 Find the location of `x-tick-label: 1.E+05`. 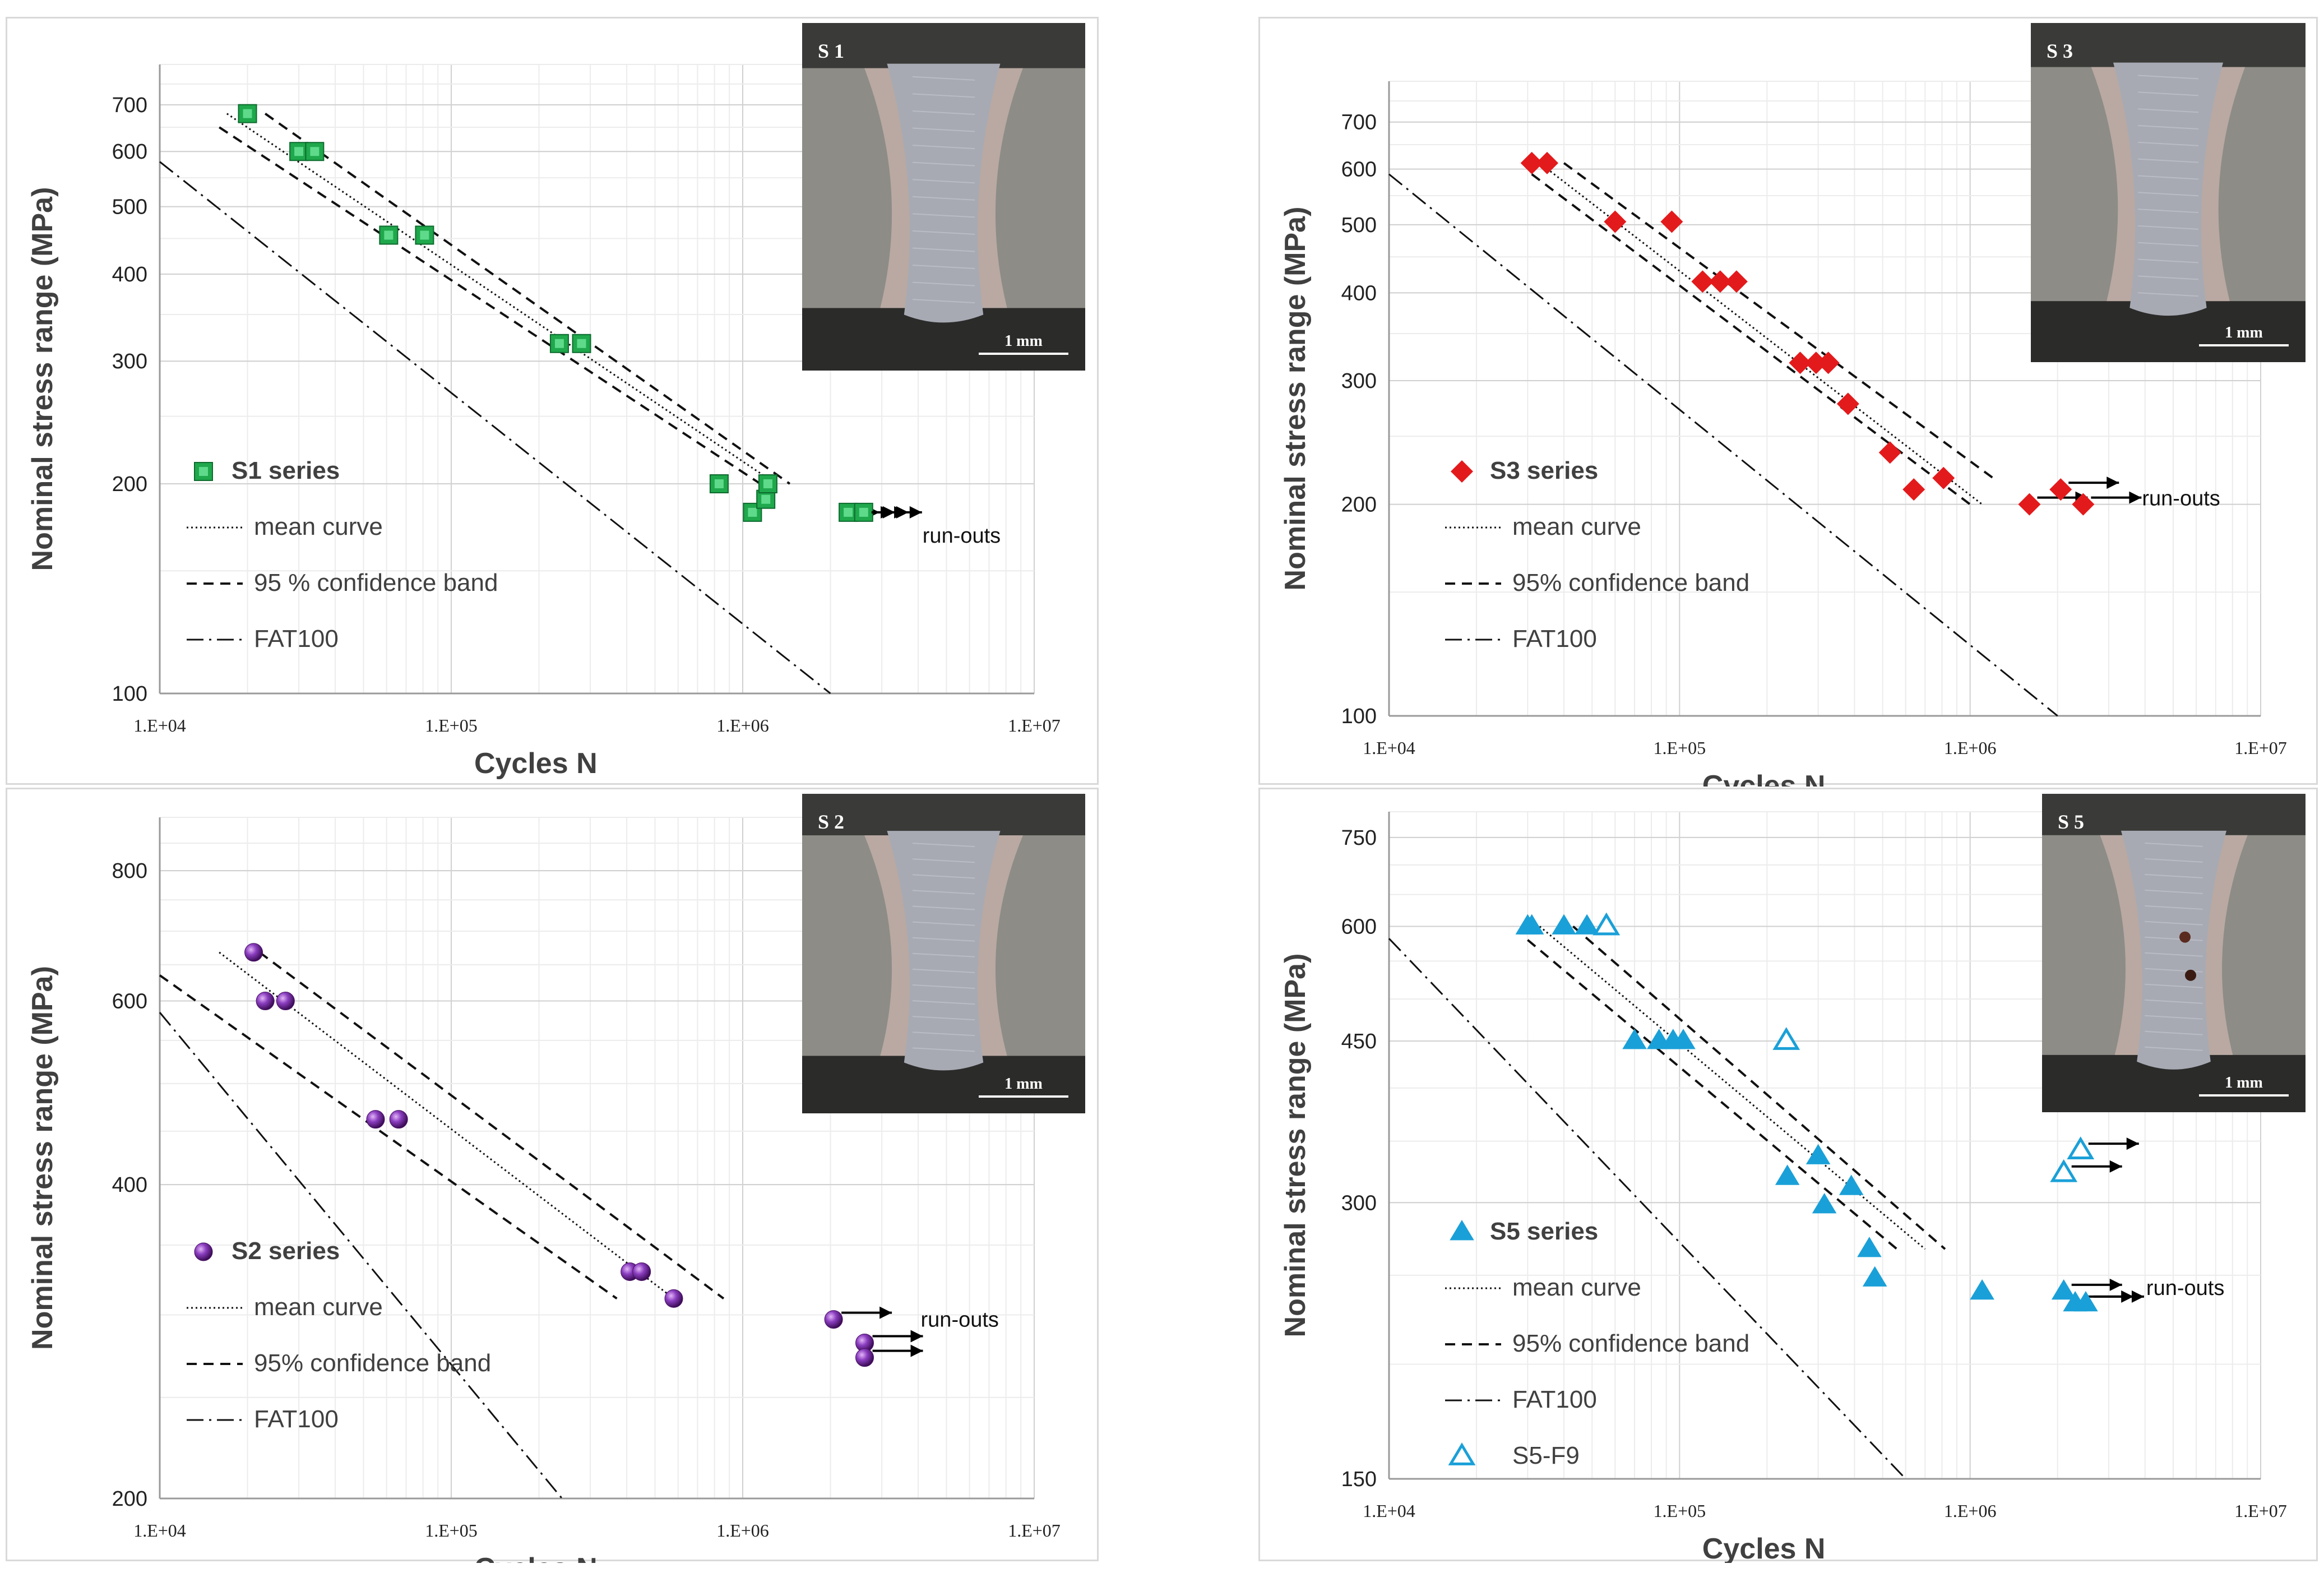

x-tick-label: 1.E+05 is located at coordinates (451, 725).